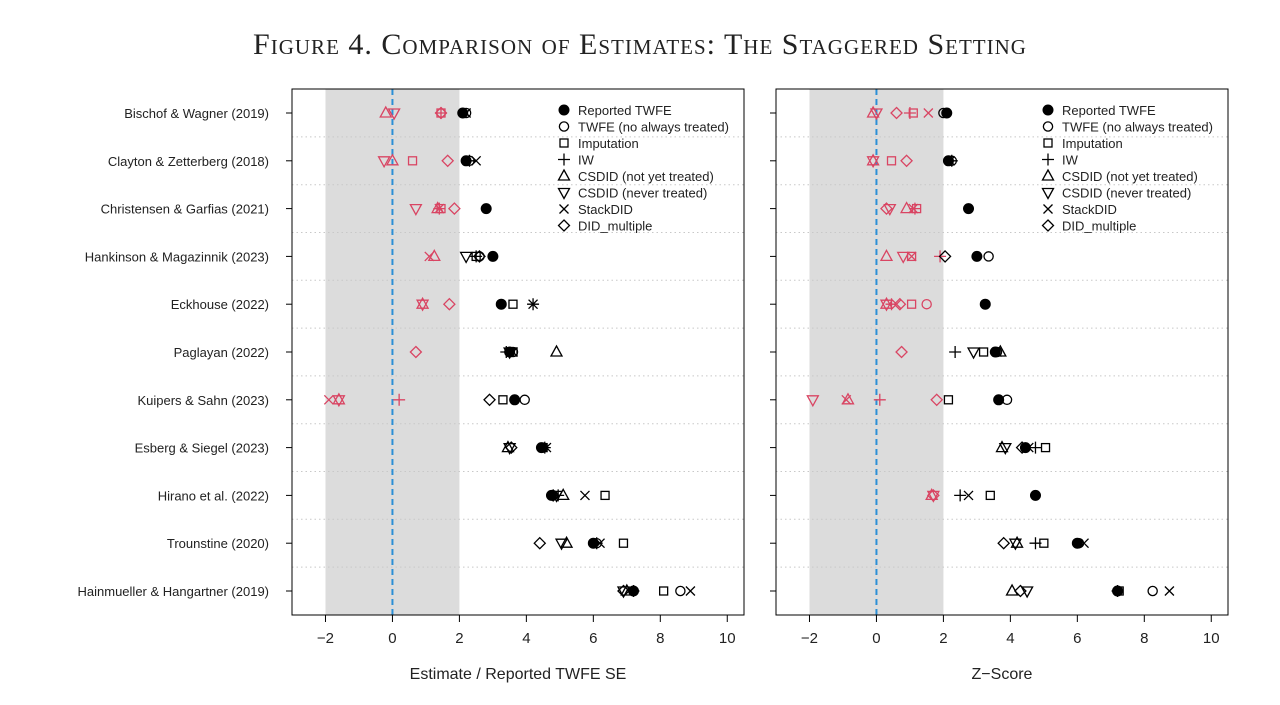 The height and width of the screenshot is (705, 1280). I want to click on x-tick-label: 2, so click(459, 638).